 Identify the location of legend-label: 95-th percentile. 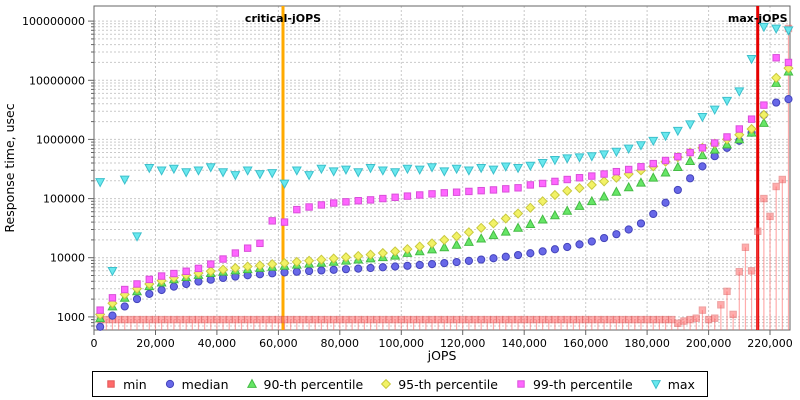
(448, 384).